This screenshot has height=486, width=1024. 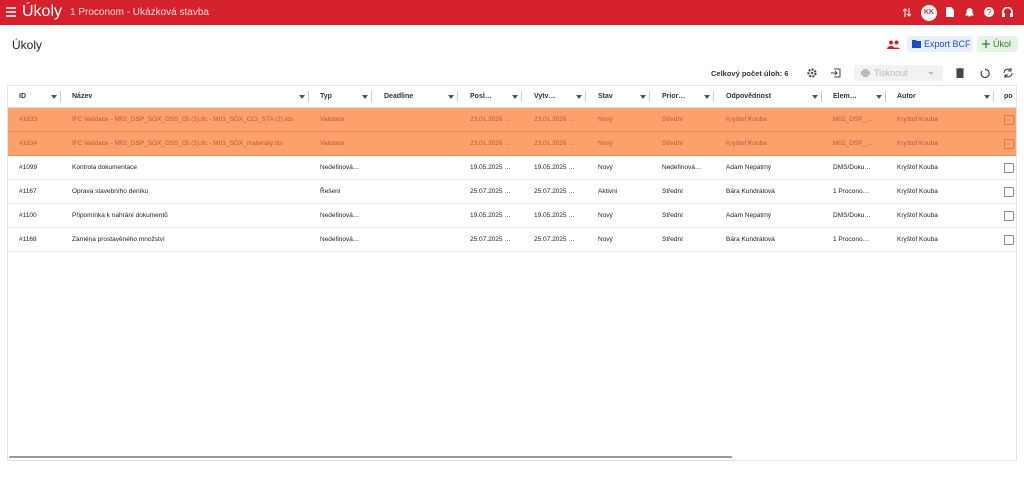 What do you see at coordinates (749, 96) in the screenshot?
I see `column-header: Odpovědnost` at bounding box center [749, 96].